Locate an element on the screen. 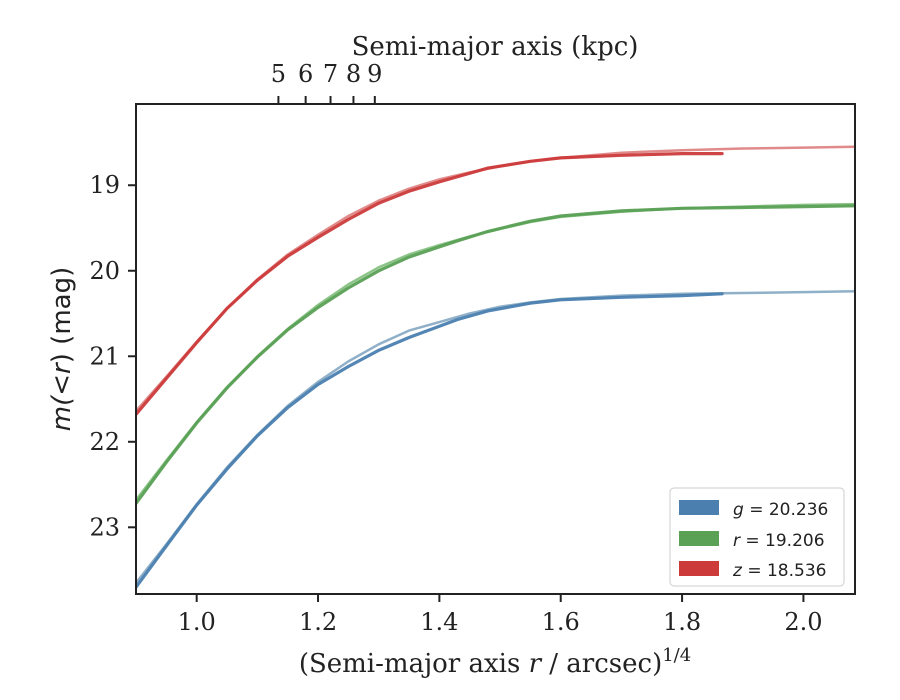 The width and height of the screenshot is (900, 700). x2-tick-label: 8 is located at coordinates (353, 74).